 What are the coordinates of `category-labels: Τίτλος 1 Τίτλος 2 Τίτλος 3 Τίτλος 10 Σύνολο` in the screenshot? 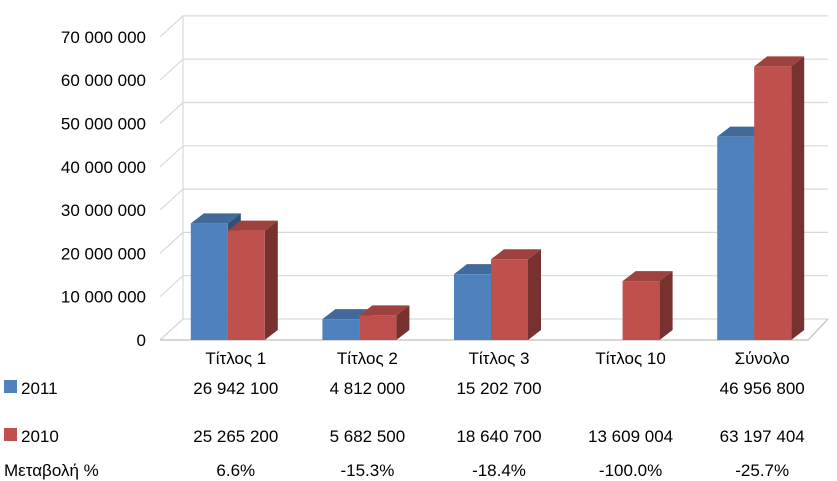 It's located at (497, 358).